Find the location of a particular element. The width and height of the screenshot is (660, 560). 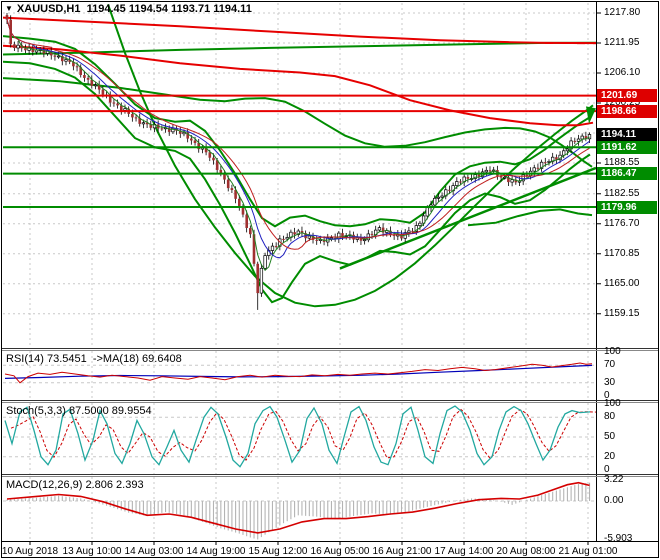

rsi-axis-label: 0 is located at coordinates (607, 395).